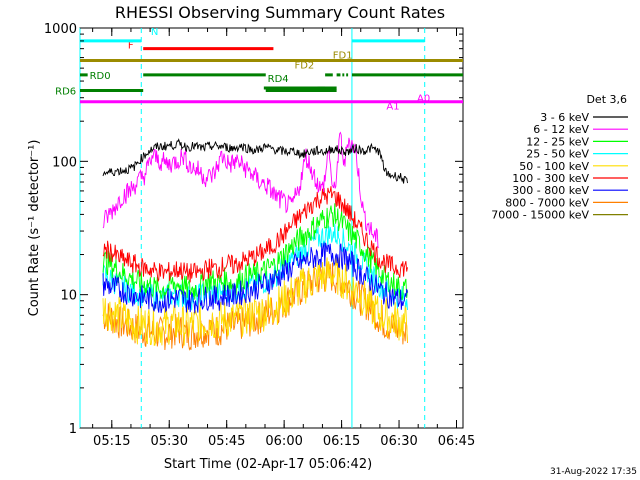 This screenshot has height=480, width=640. What do you see at coordinates (343, 56) in the screenshot?
I see `state-label-fd1: FD1` at bounding box center [343, 56].